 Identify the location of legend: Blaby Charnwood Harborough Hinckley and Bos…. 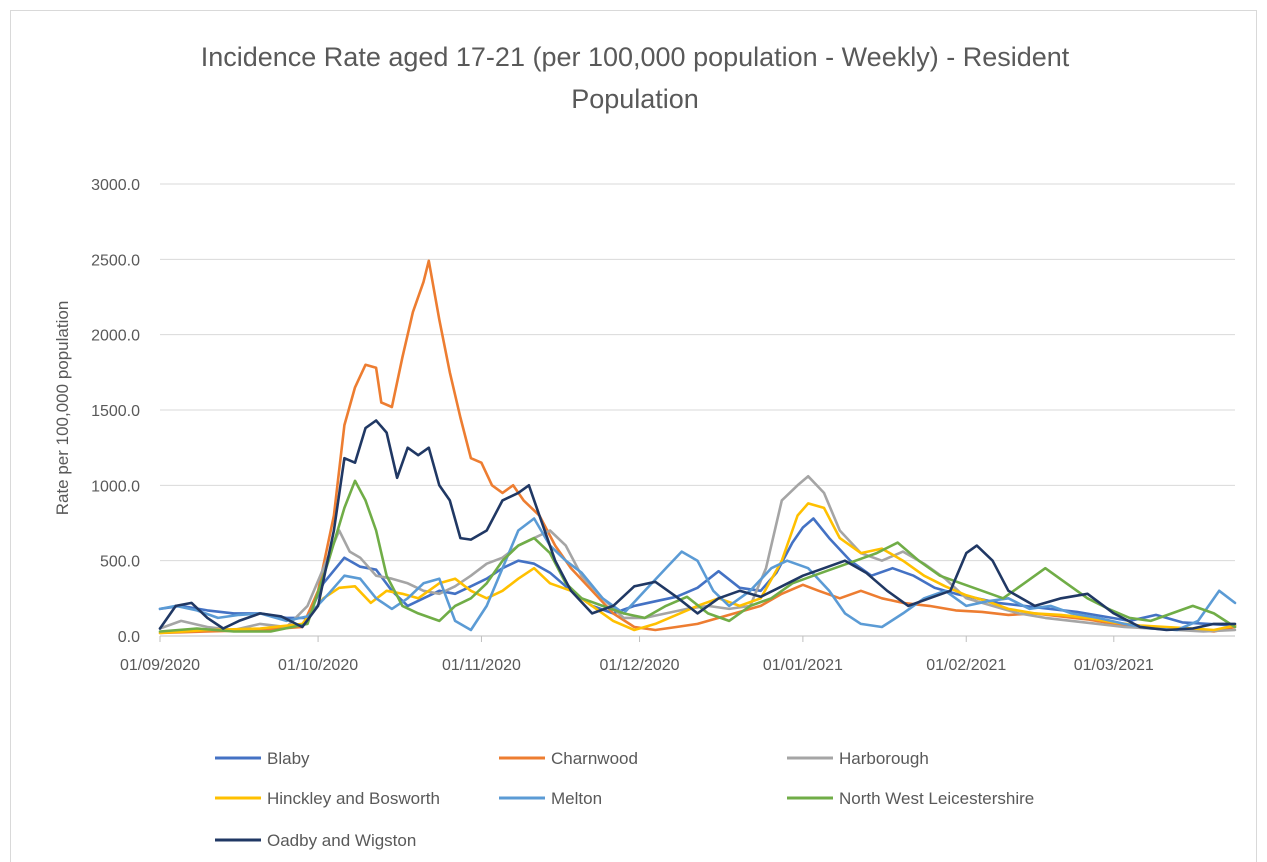
(624, 799).